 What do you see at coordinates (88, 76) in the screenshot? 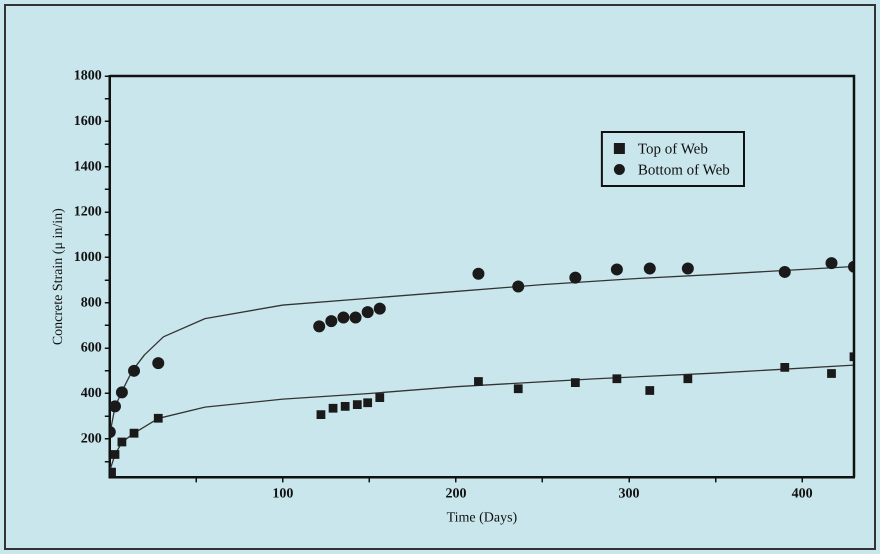
I see `y-tick-label: 1800` at bounding box center [88, 76].